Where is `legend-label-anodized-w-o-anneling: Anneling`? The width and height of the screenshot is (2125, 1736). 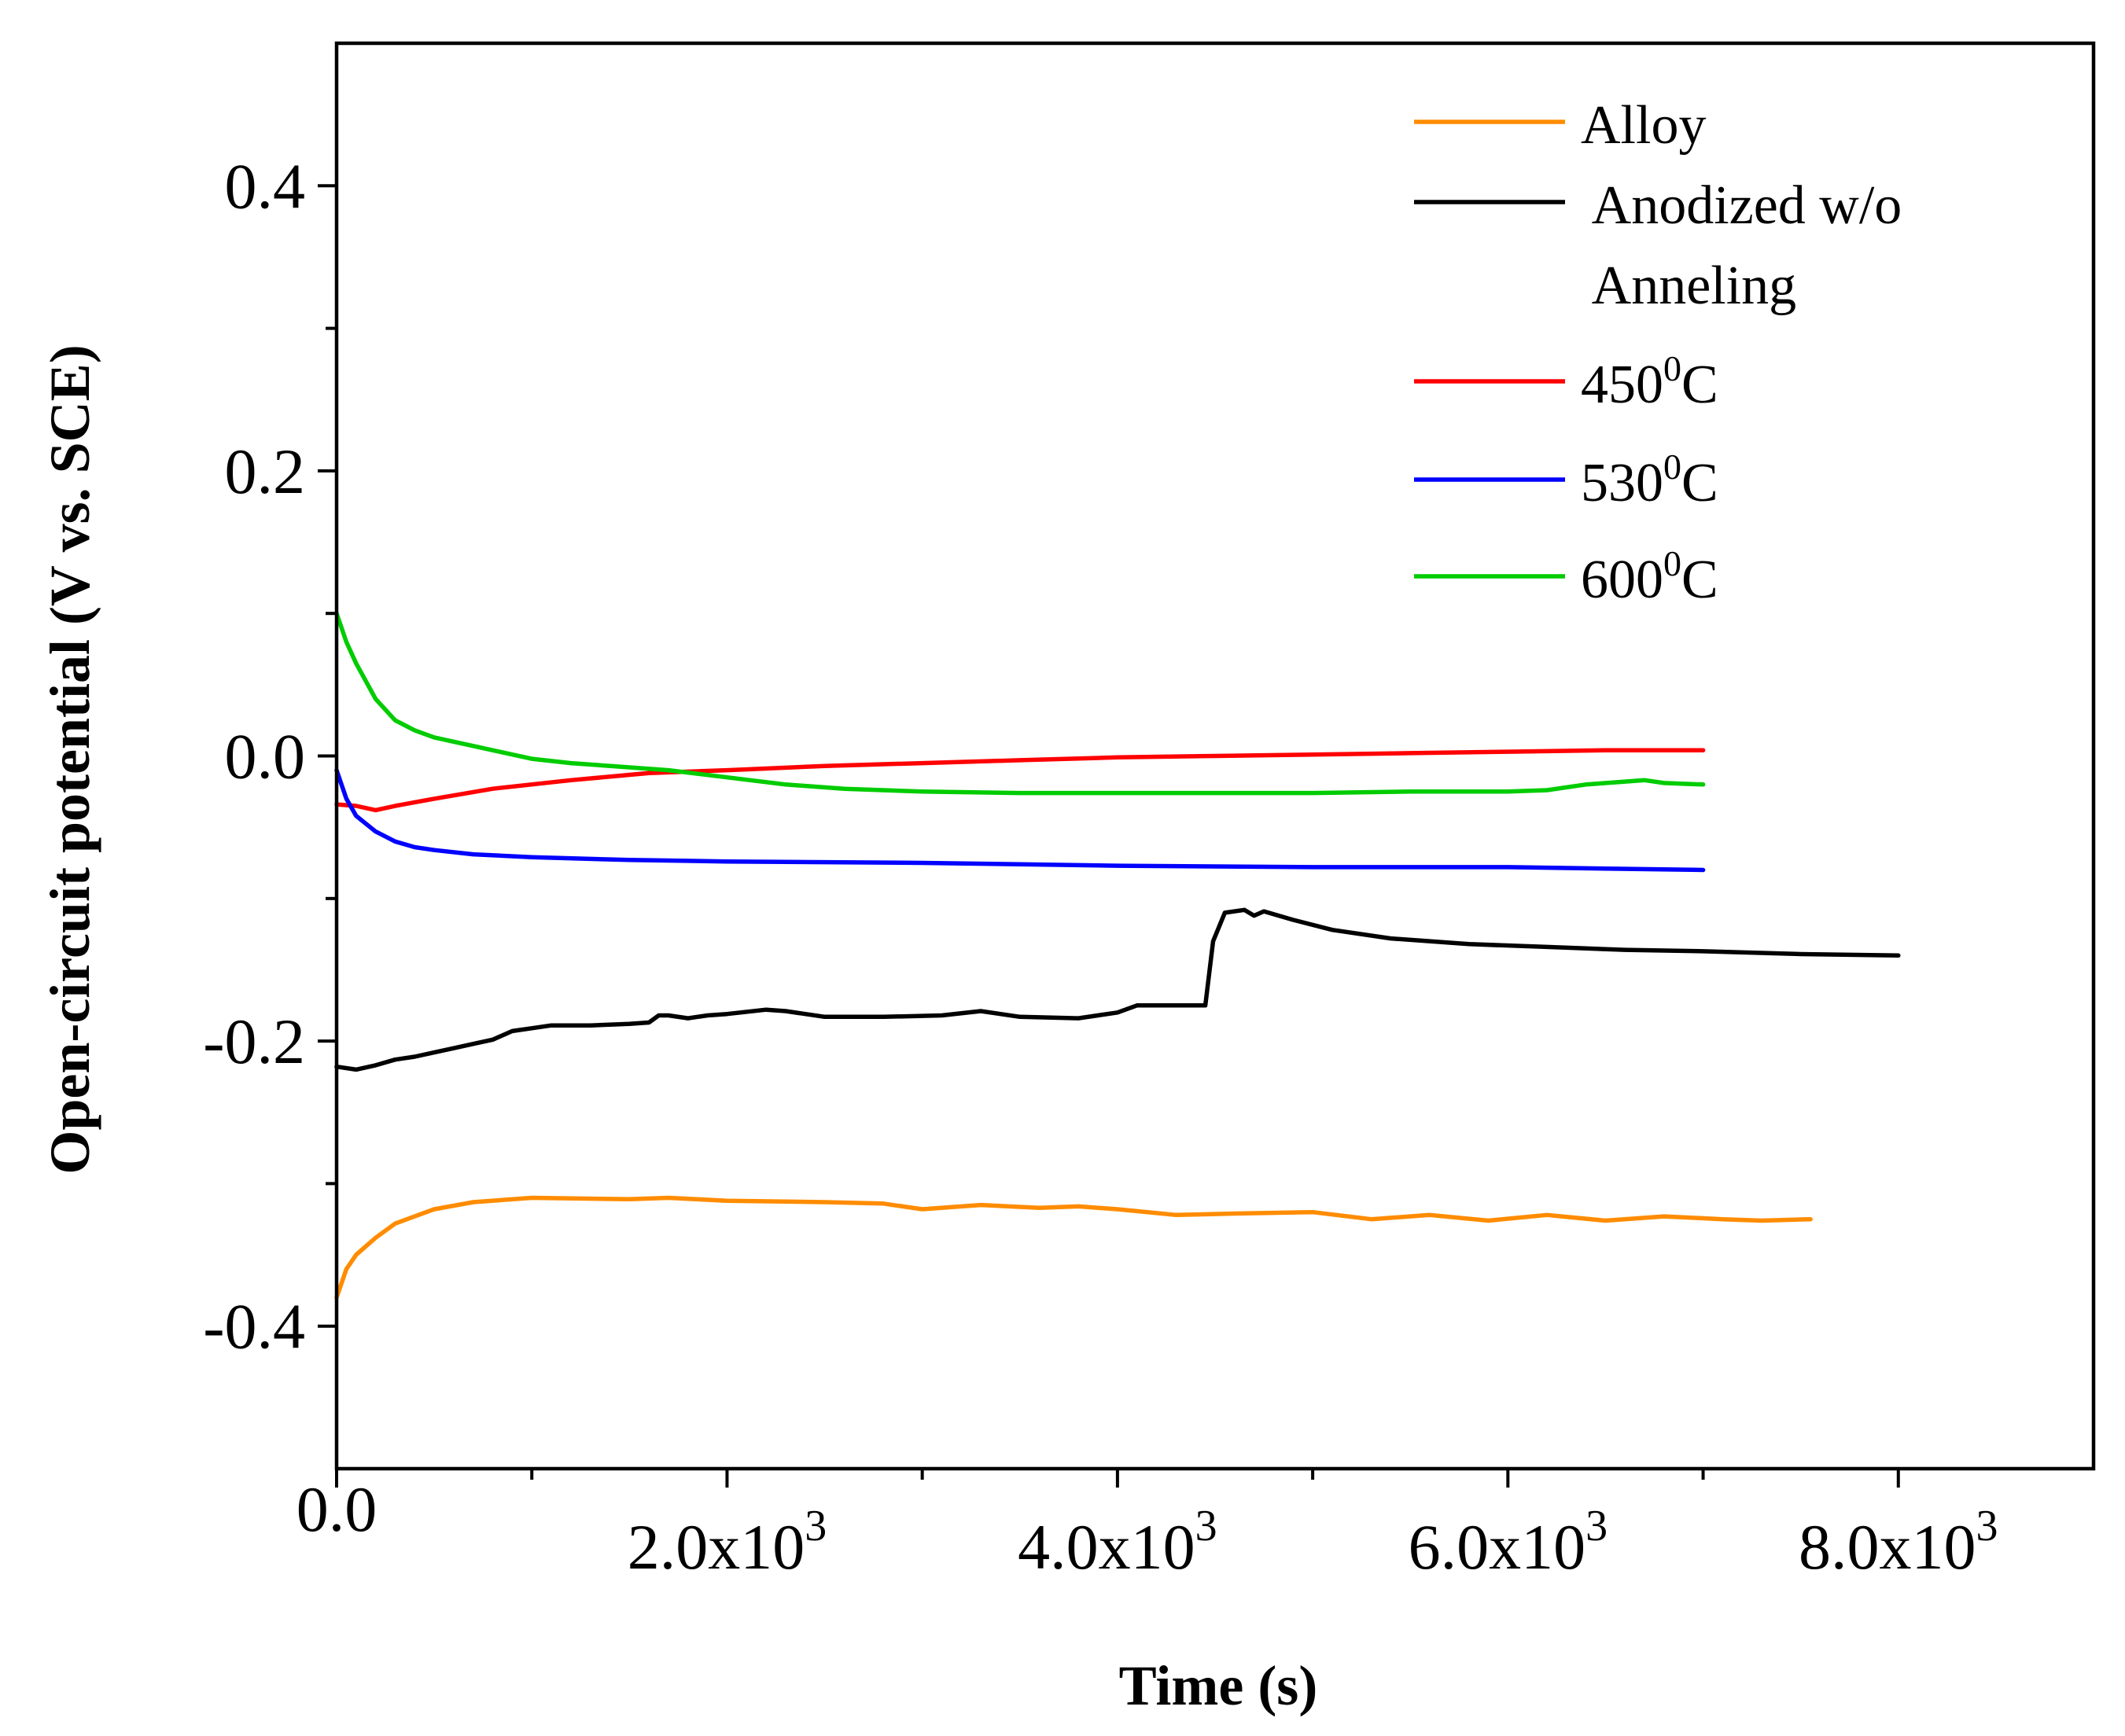 legend-label-anodized-w-o-anneling: Anneling is located at coordinates (1688, 286).